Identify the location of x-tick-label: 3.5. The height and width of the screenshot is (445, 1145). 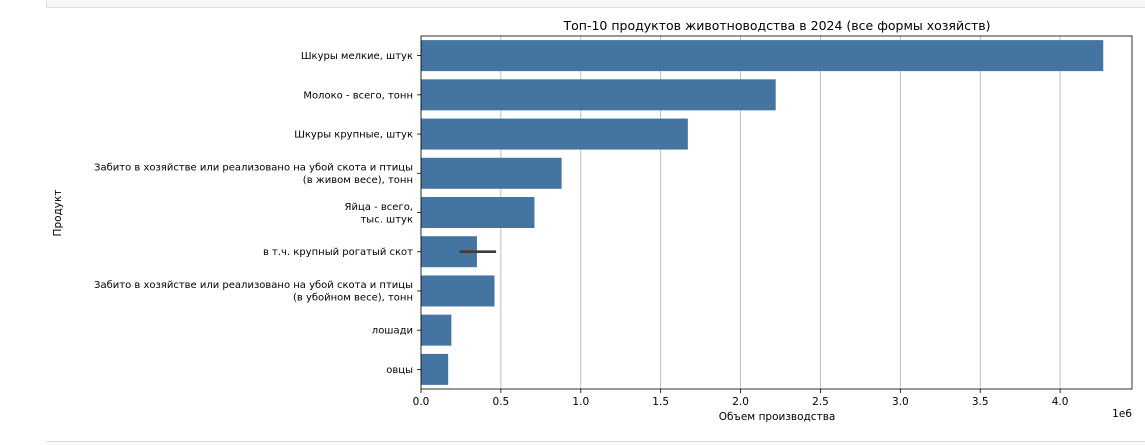
(980, 402).